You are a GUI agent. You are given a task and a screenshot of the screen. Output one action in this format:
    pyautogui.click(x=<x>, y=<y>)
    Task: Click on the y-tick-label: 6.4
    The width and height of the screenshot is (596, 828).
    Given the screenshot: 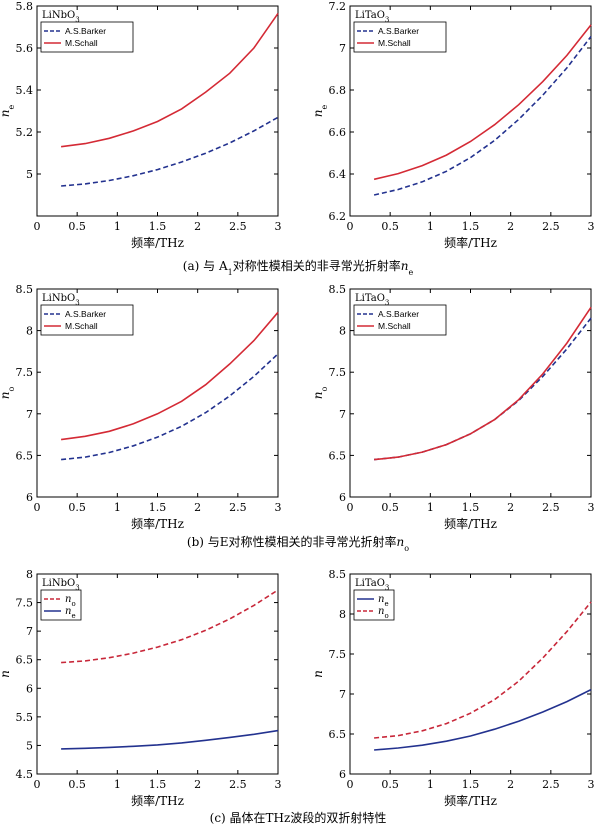 What is the action you would take?
    pyautogui.click(x=338, y=174)
    